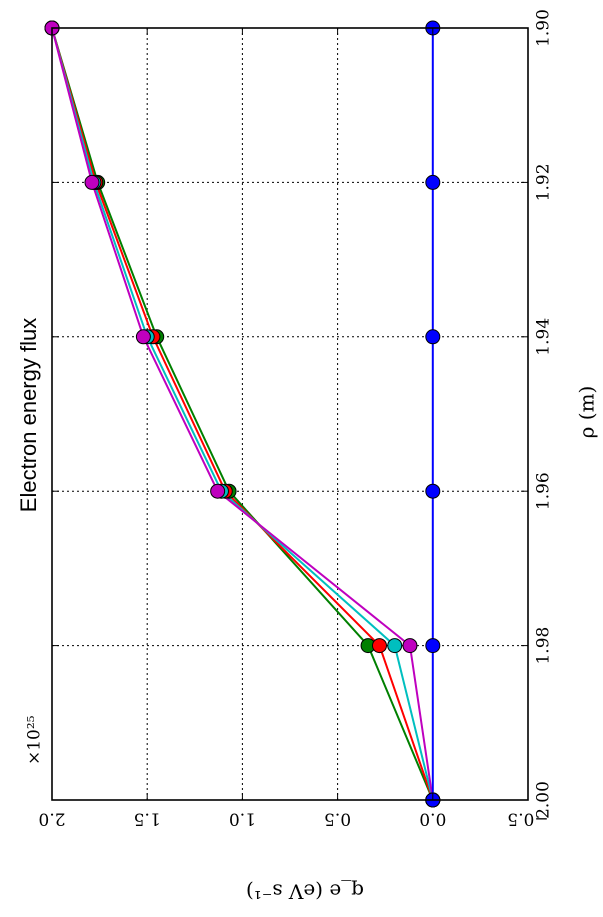 Image resolution: width=603 pixels, height=917 pixels. Describe the element at coordinates (544, 800) in the screenshot. I see `x-tick-label: 2.00` at that location.